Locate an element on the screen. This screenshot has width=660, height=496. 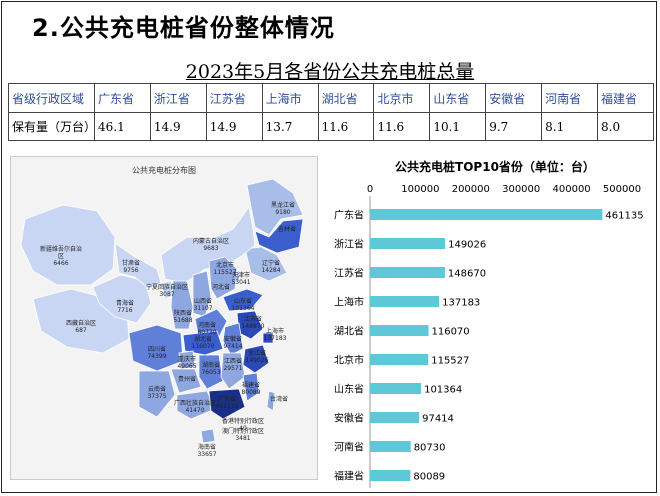
map-region-label: 四川省 74399 is located at coordinates (157, 353).